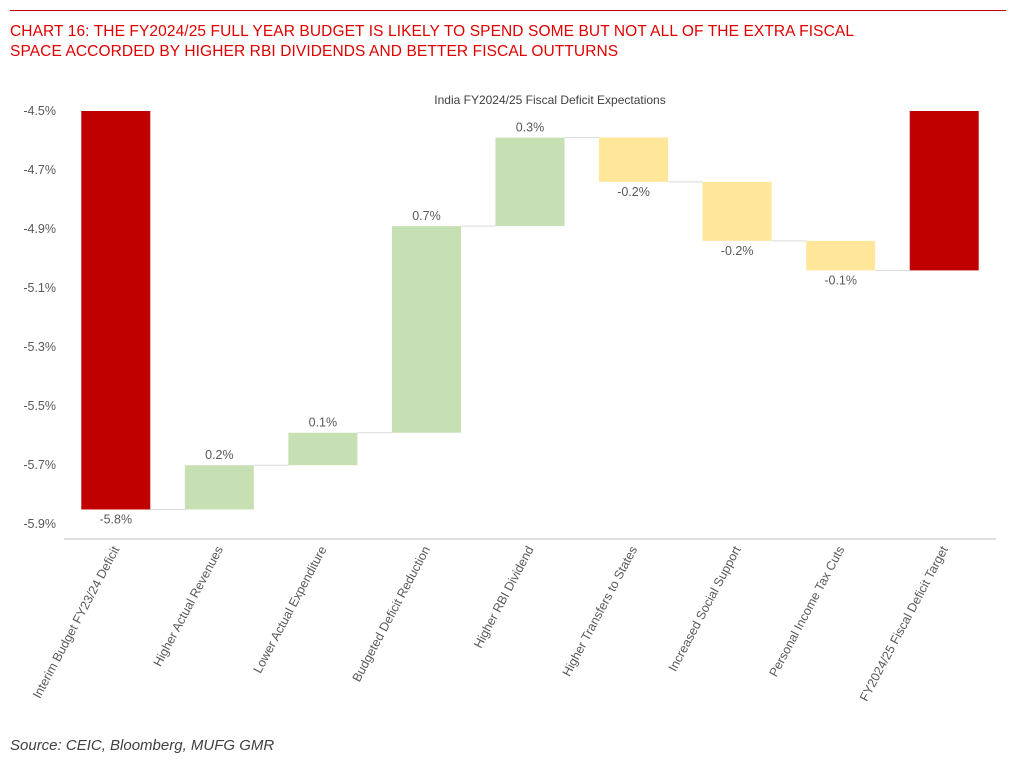 The image size is (1022, 765). Describe the element at coordinates (392, 614) in the screenshot. I see `x-tick-label: Budgeted Deficit Reduction` at that location.